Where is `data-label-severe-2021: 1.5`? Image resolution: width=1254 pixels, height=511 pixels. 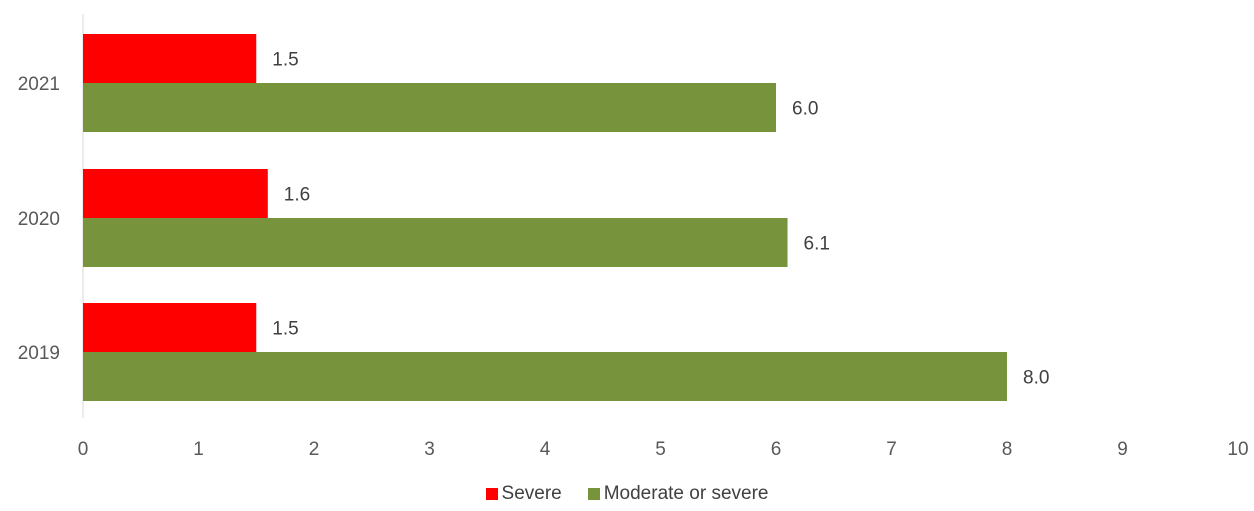 data-label-severe-2021: 1.5 is located at coordinates (285, 60).